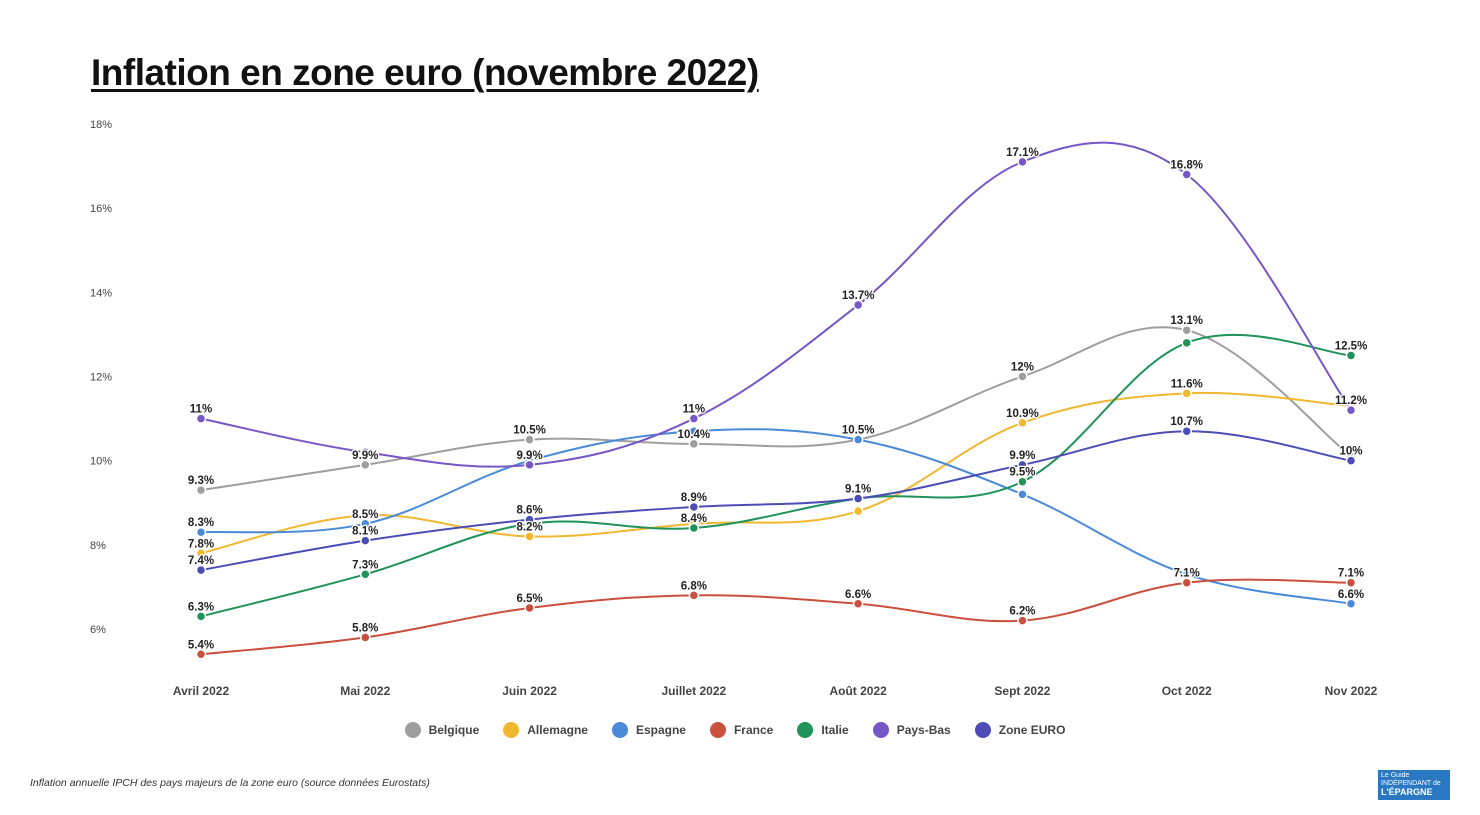  What do you see at coordinates (694, 519) in the screenshot?
I see `data-label-italie: 8.4%` at bounding box center [694, 519].